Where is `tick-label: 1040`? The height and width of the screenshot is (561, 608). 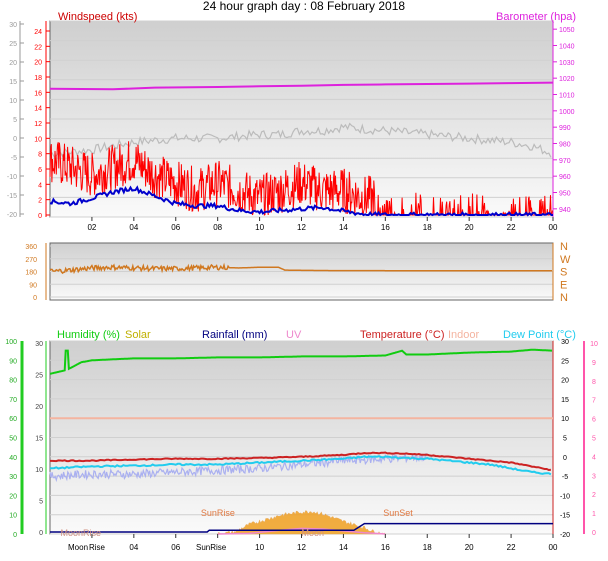
tick-label: 1040 is located at coordinates (567, 47).